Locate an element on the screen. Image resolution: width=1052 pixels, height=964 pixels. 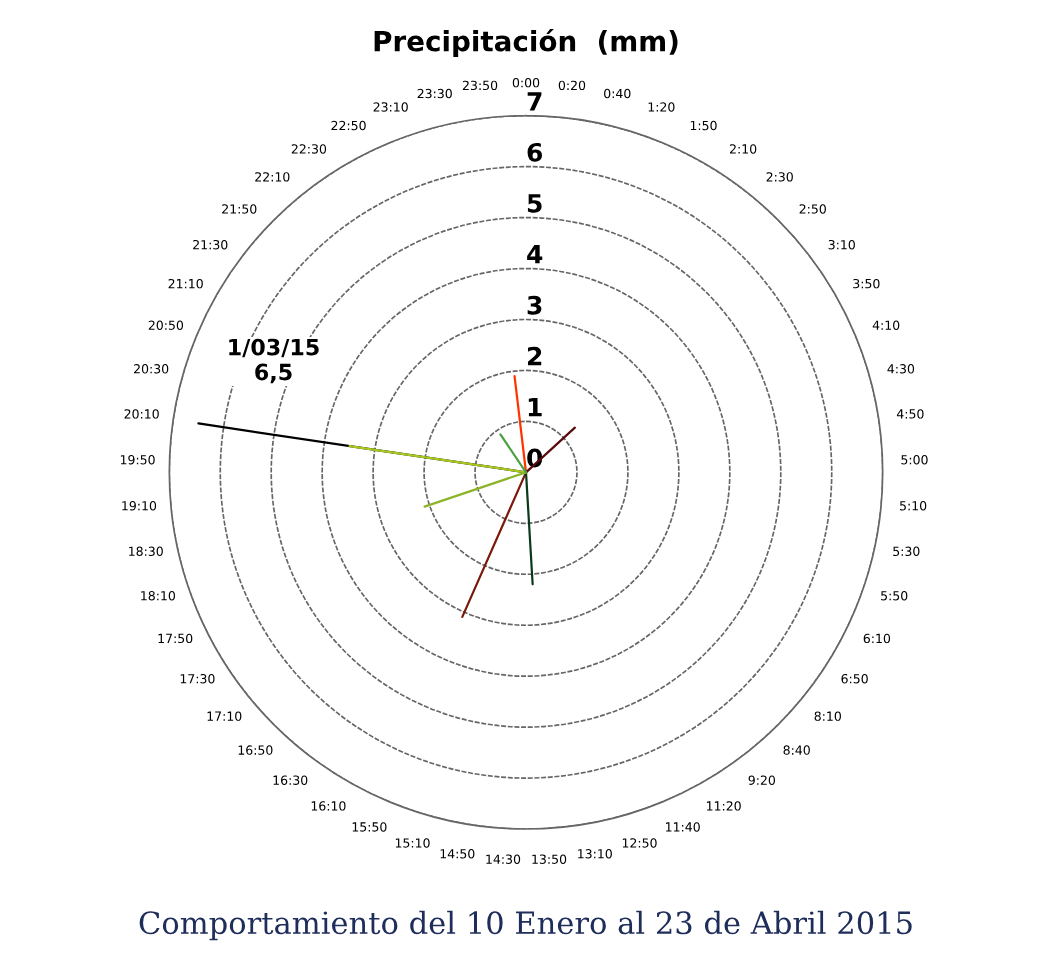
text: 1/03/15 6,5 is located at coordinates (274, 361).